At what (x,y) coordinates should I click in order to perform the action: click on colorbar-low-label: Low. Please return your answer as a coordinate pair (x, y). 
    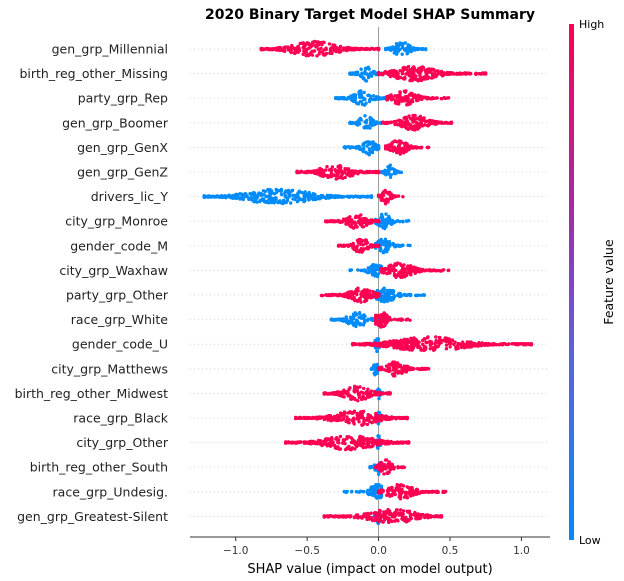
    Looking at the image, I should click on (590, 540).